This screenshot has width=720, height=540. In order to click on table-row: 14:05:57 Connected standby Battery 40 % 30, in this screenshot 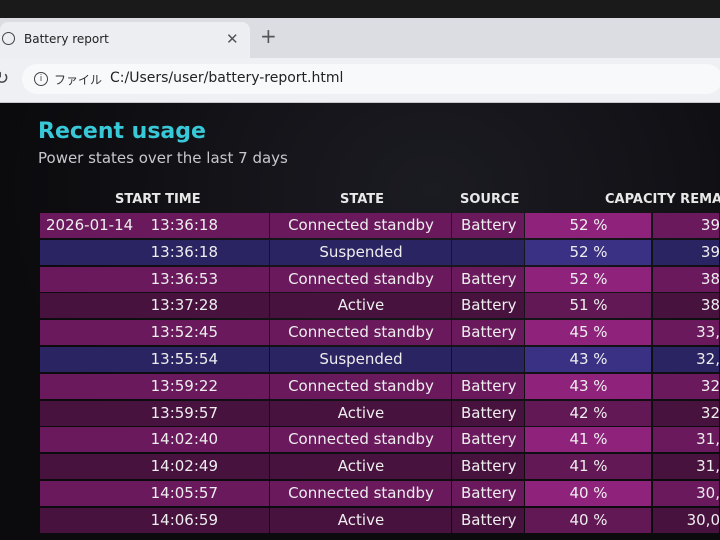, I will do `click(380, 493)`.